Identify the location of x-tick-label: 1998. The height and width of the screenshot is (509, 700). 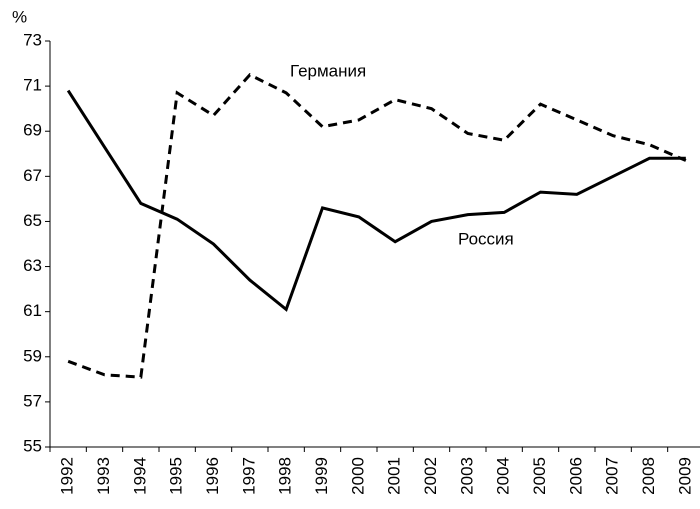
(285, 476).